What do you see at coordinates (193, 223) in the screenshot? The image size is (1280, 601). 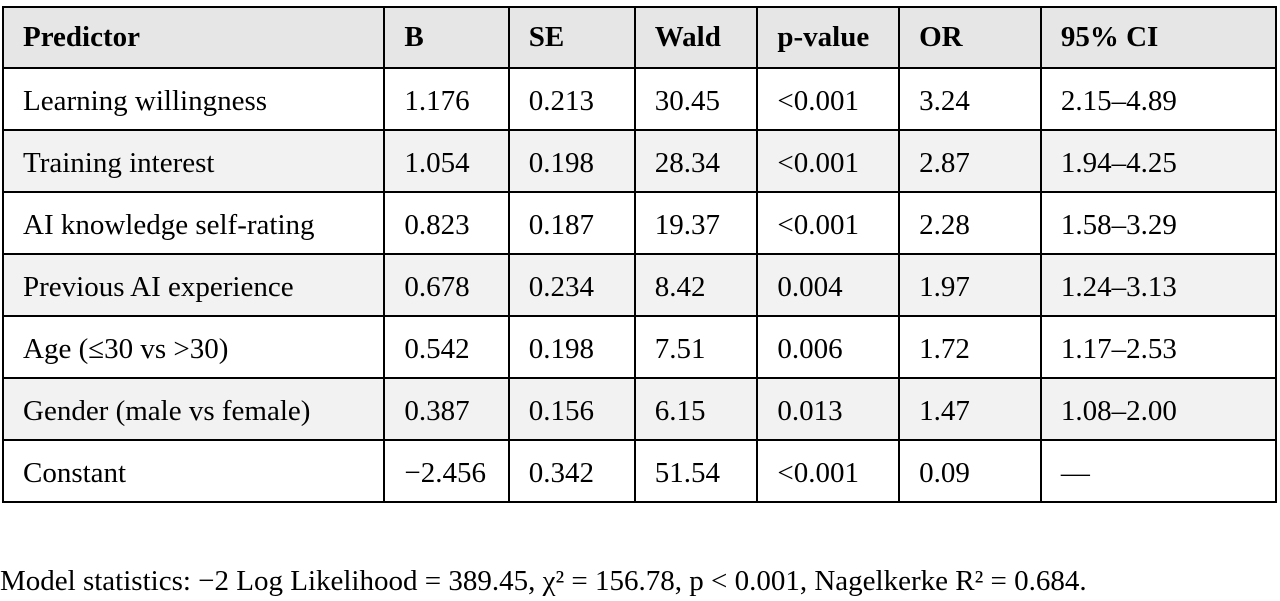 I see `cell-predictor: AI knowledge self-rating` at bounding box center [193, 223].